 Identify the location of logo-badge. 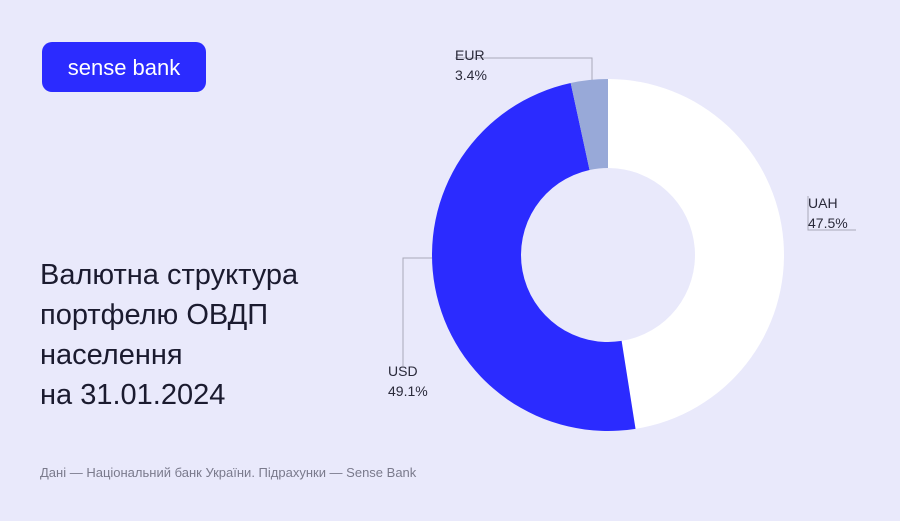
(124, 67).